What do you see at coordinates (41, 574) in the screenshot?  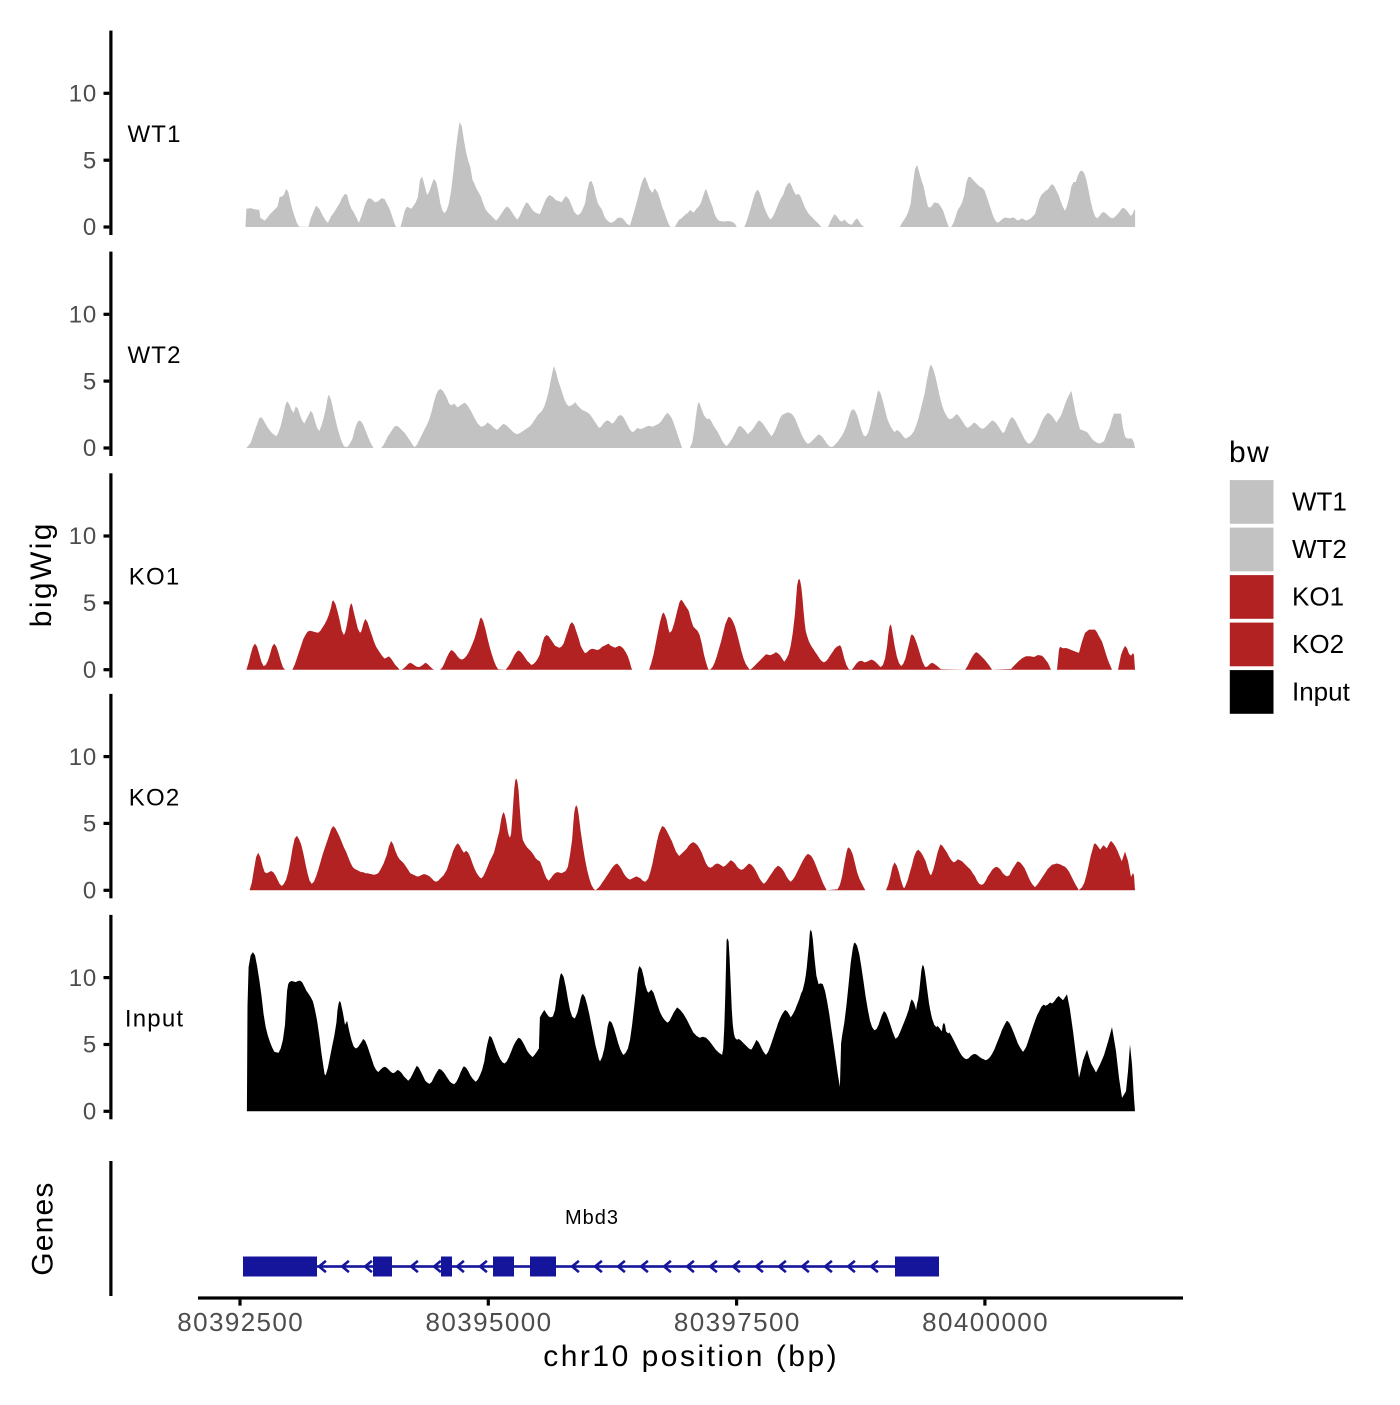 I see `svg-text: bigWig` at bounding box center [41, 574].